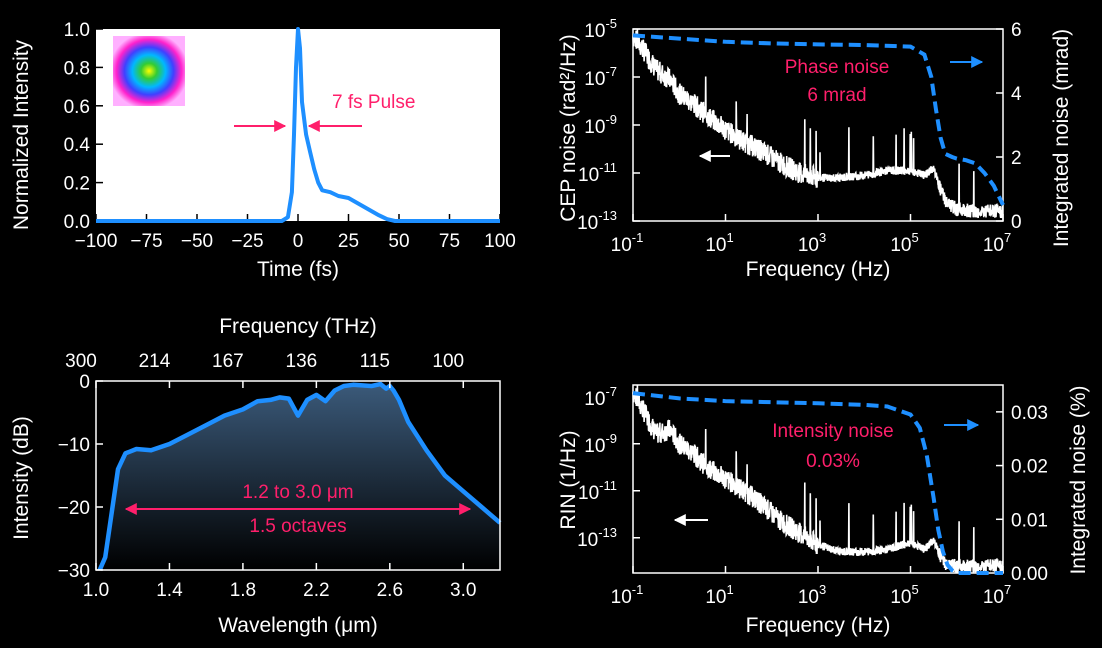 The height and width of the screenshot is (648, 1102). I want to click on spectrum-x-tick-label: 3.0, so click(463, 590).